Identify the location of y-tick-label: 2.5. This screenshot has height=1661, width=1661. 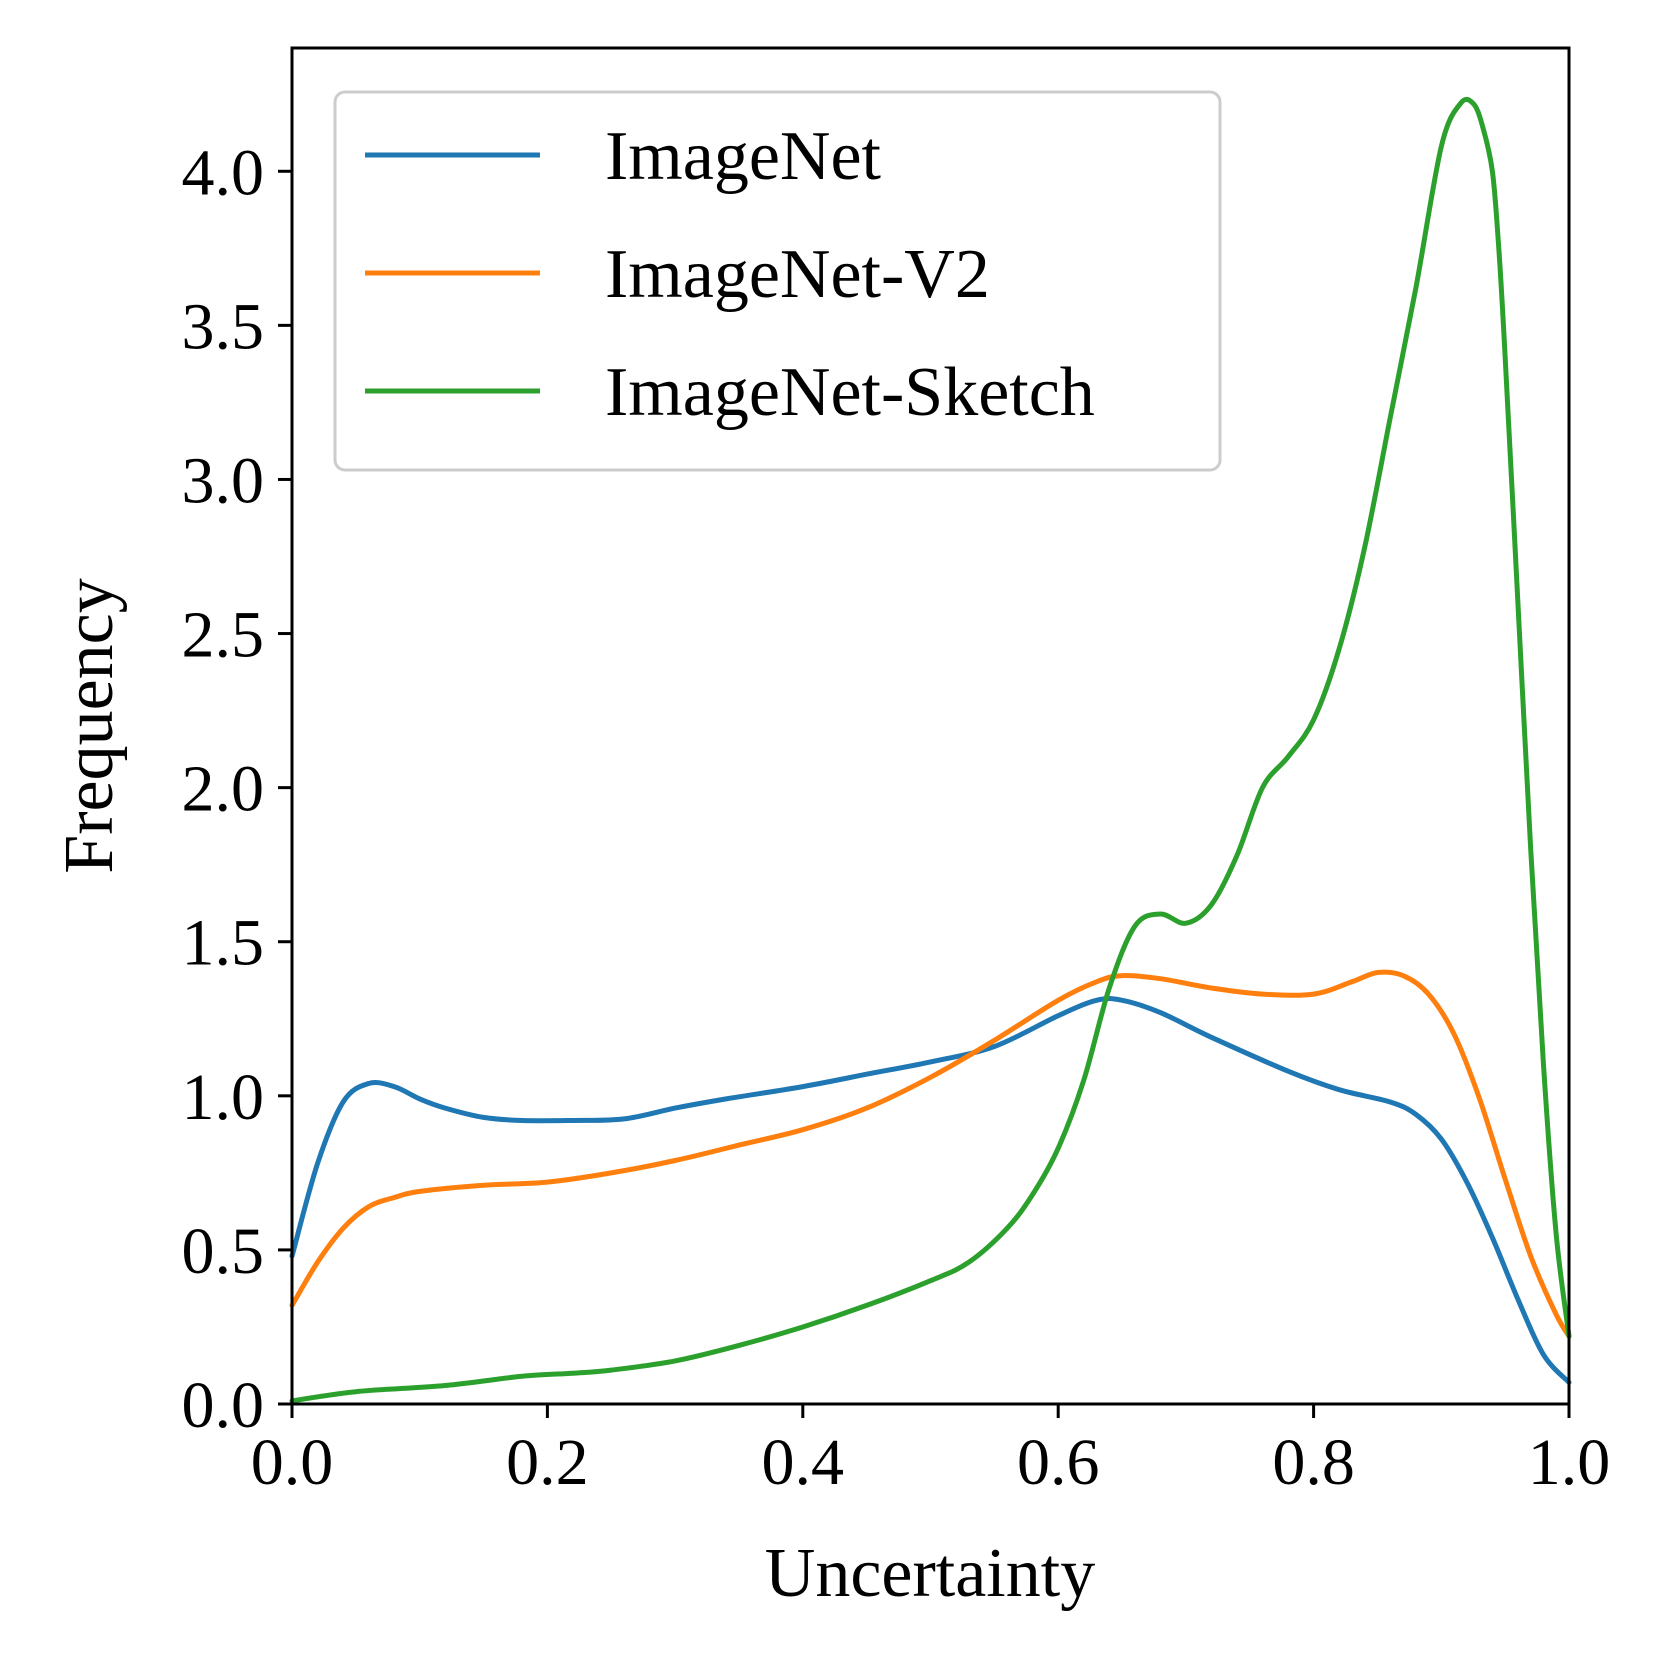
(223, 635).